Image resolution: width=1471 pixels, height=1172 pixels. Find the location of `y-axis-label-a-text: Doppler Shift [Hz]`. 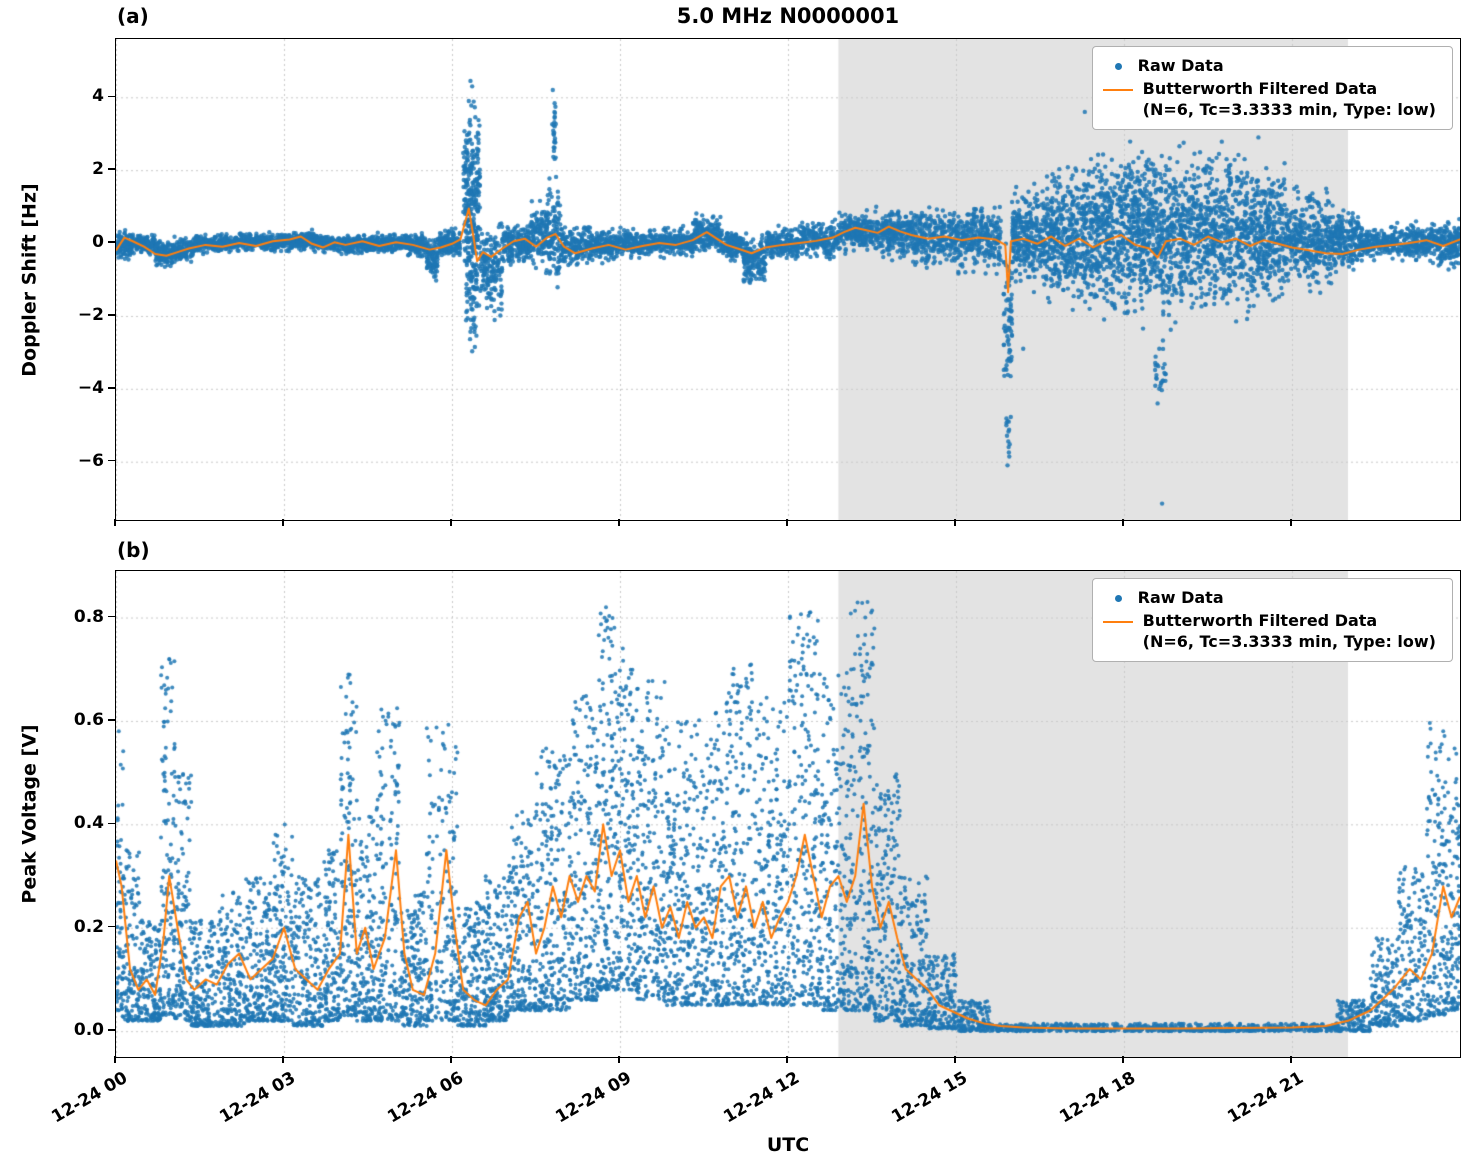

y-axis-label-a-text: Doppler Shift [Hz] is located at coordinates (30, 279).